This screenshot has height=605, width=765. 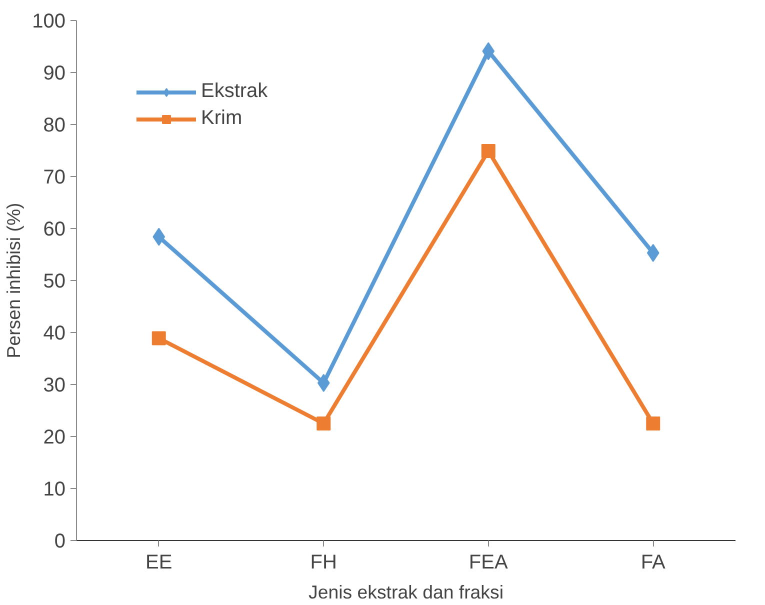 What do you see at coordinates (54, 177) in the screenshot?
I see `y-tick-label: 70` at bounding box center [54, 177].